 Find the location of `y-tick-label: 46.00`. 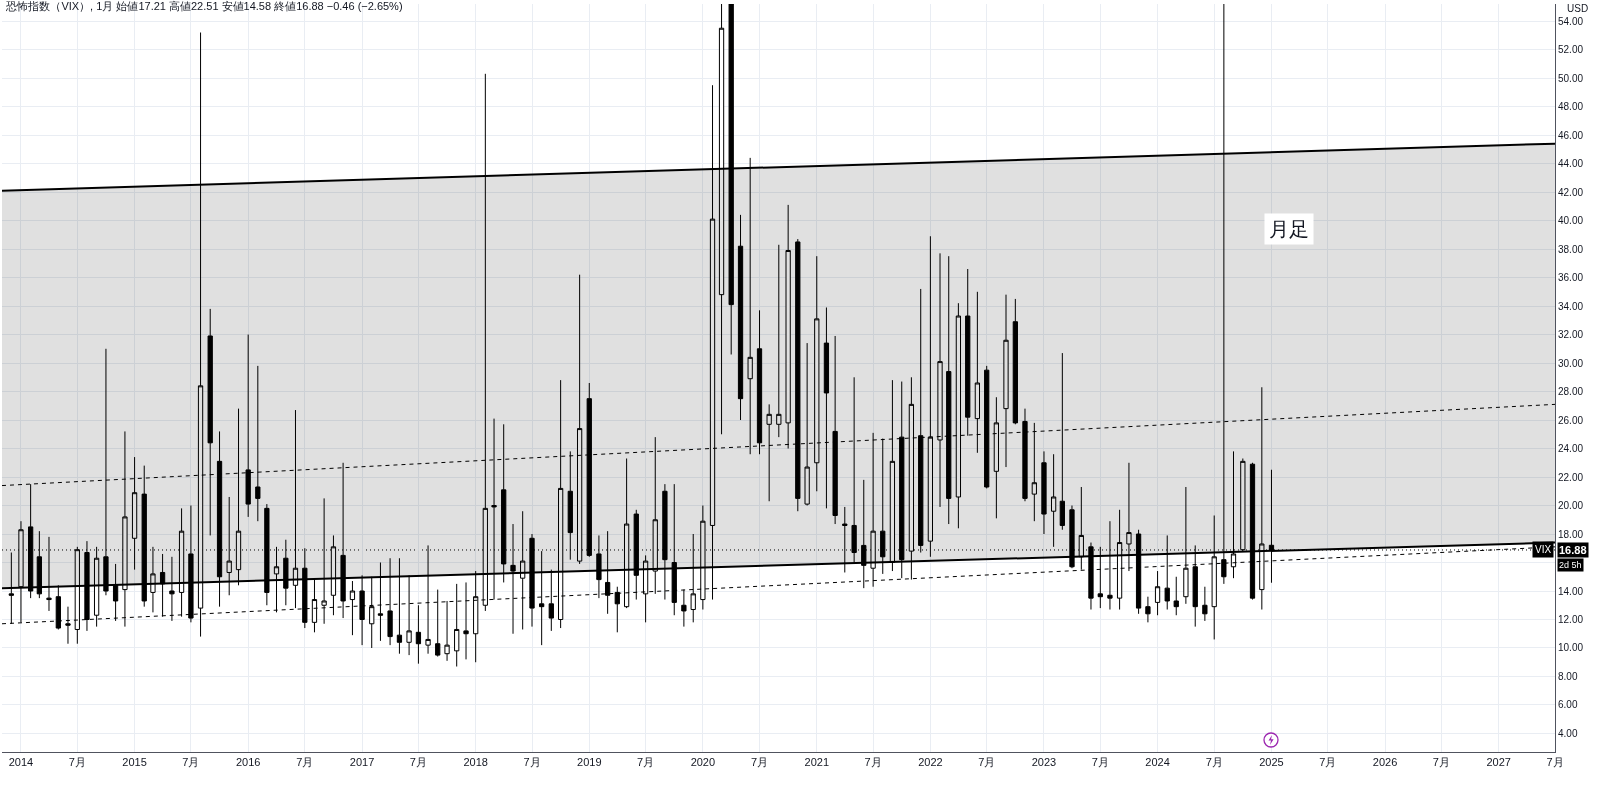

y-tick-label: 46.00 is located at coordinates (1571, 135).